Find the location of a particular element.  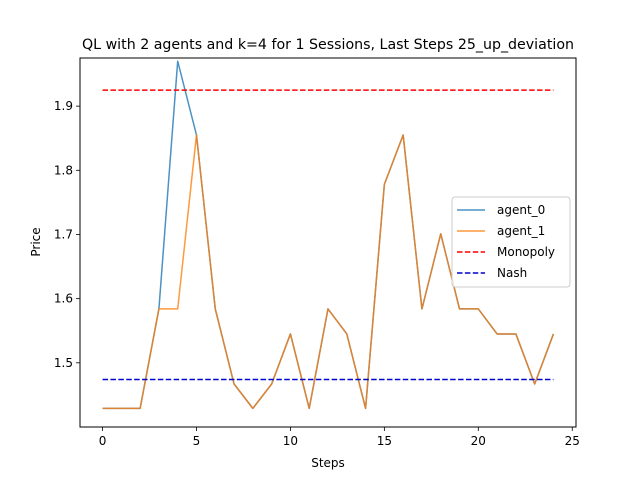

y-tick-label: 1.7 is located at coordinates (63, 234).